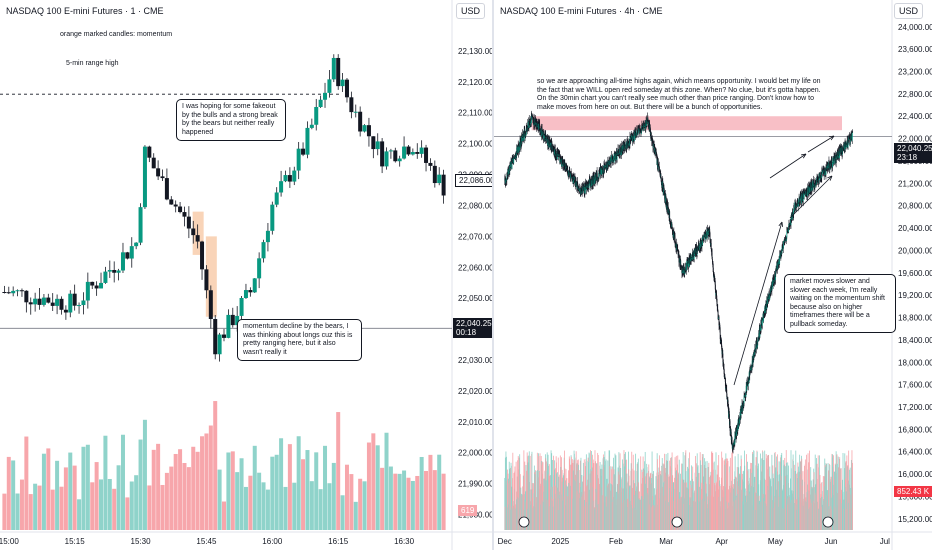 The image size is (932, 550). What do you see at coordinates (85, 11) in the screenshot?
I see `left-symbol-title: NASDAQ 100 E-mini Futures · 1 · CME` at bounding box center [85, 11].